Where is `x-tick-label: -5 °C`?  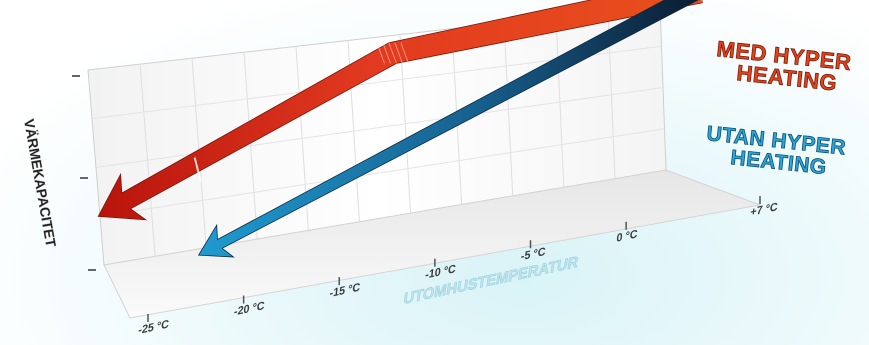
x-tick-label: -5 °C is located at coordinates (533, 254).